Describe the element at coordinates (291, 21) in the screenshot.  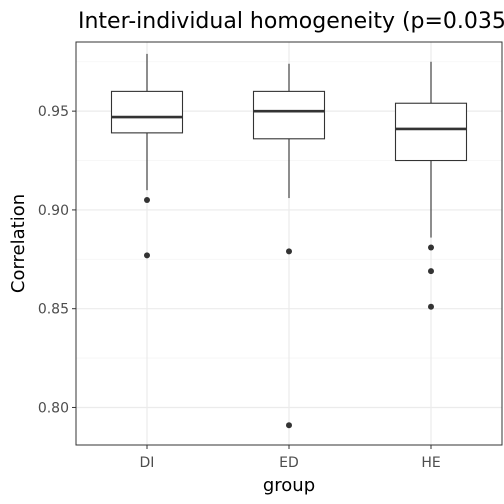
I see `chart-title: Inter-individual homogeneity (p=0.0350` at that location.